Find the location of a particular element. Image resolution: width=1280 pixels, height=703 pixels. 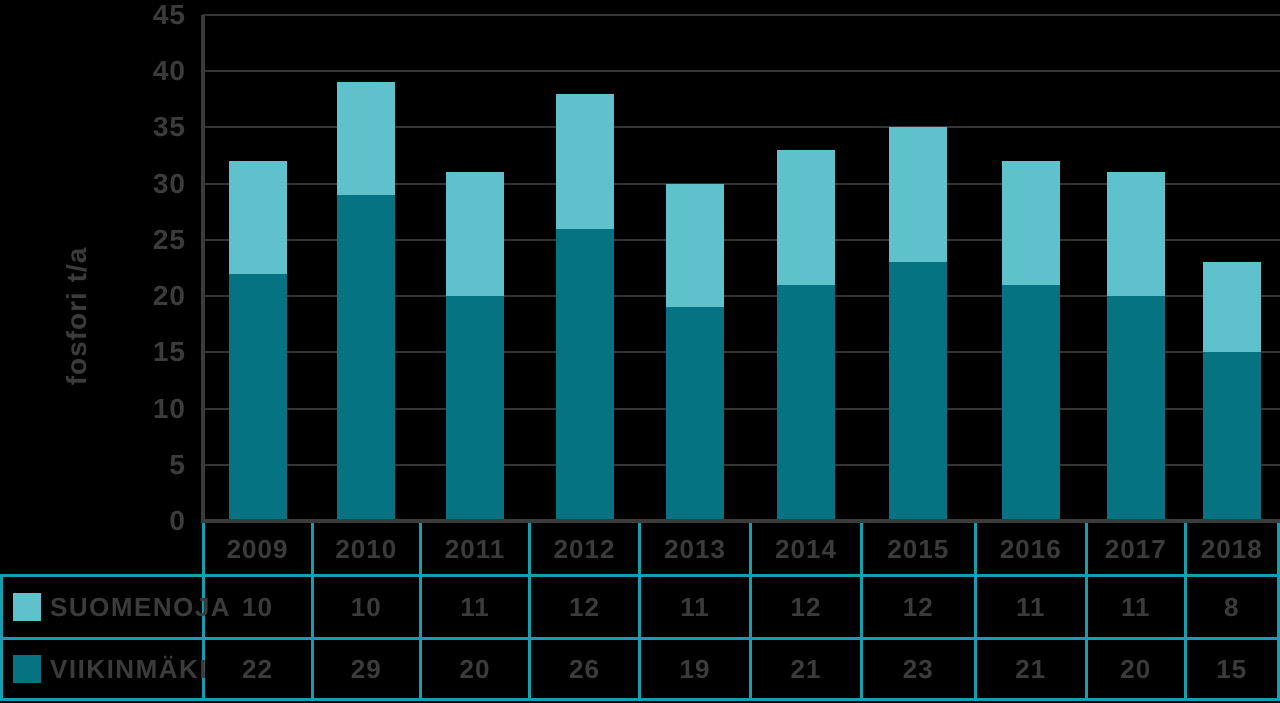

bar-segment-viikinmäki-2009 is located at coordinates (257, 397).